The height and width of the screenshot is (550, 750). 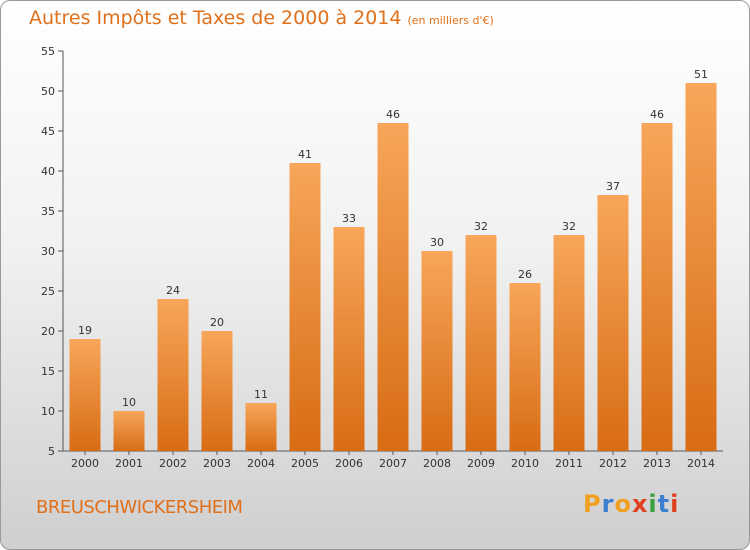 I want to click on x-tick-label: 2010, so click(x=525, y=463).